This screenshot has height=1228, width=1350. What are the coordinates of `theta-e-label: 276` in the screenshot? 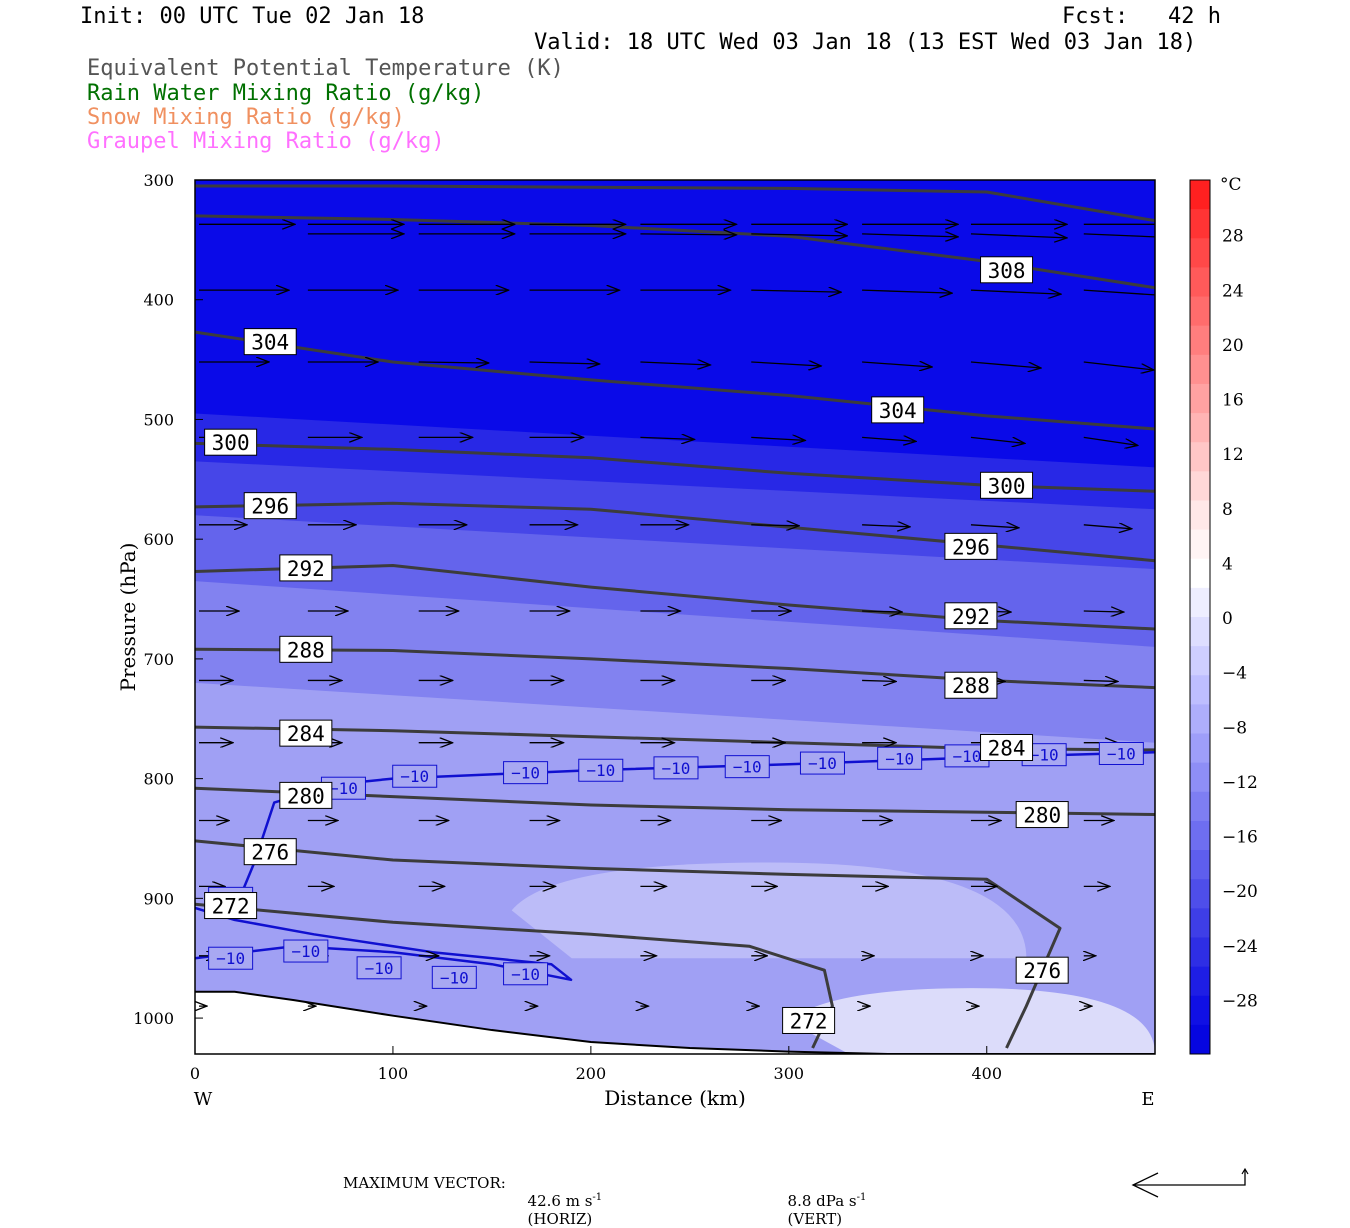 It's located at (270, 852).